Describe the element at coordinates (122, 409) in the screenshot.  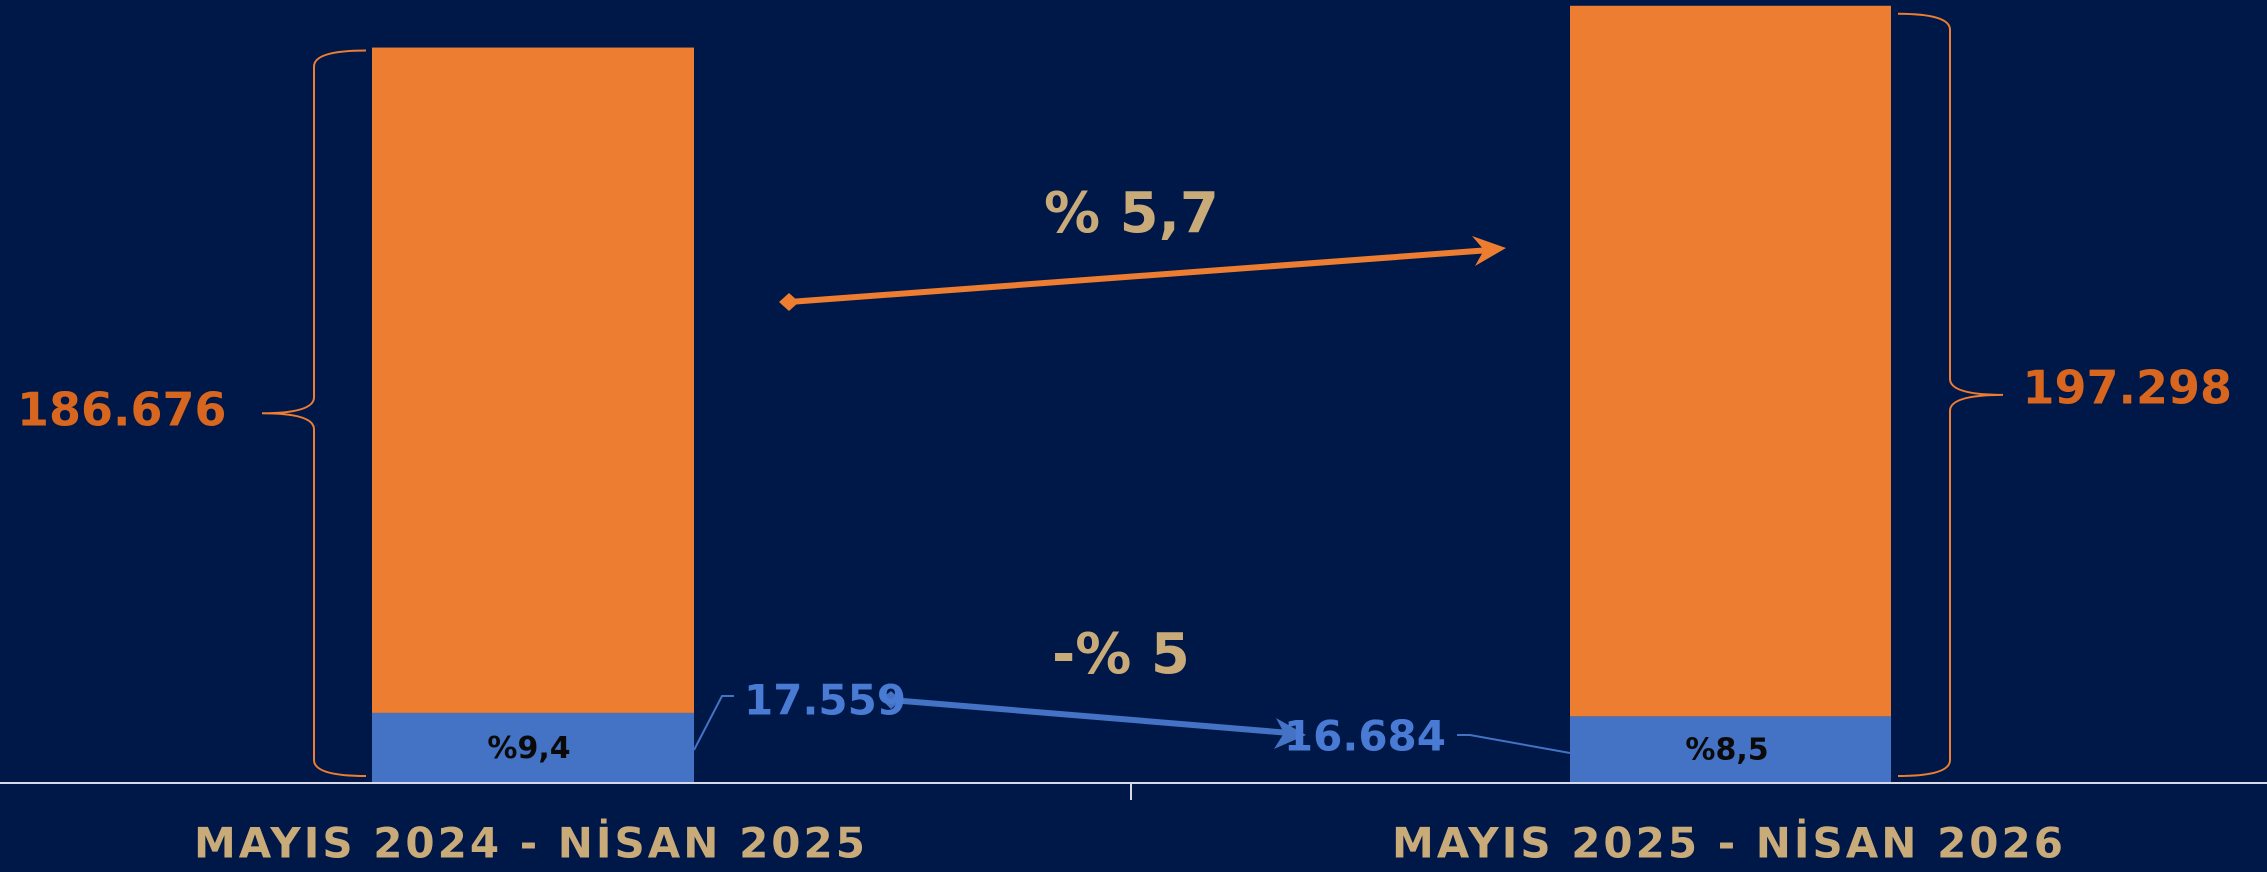
I see `total-label: 186.676` at that location.